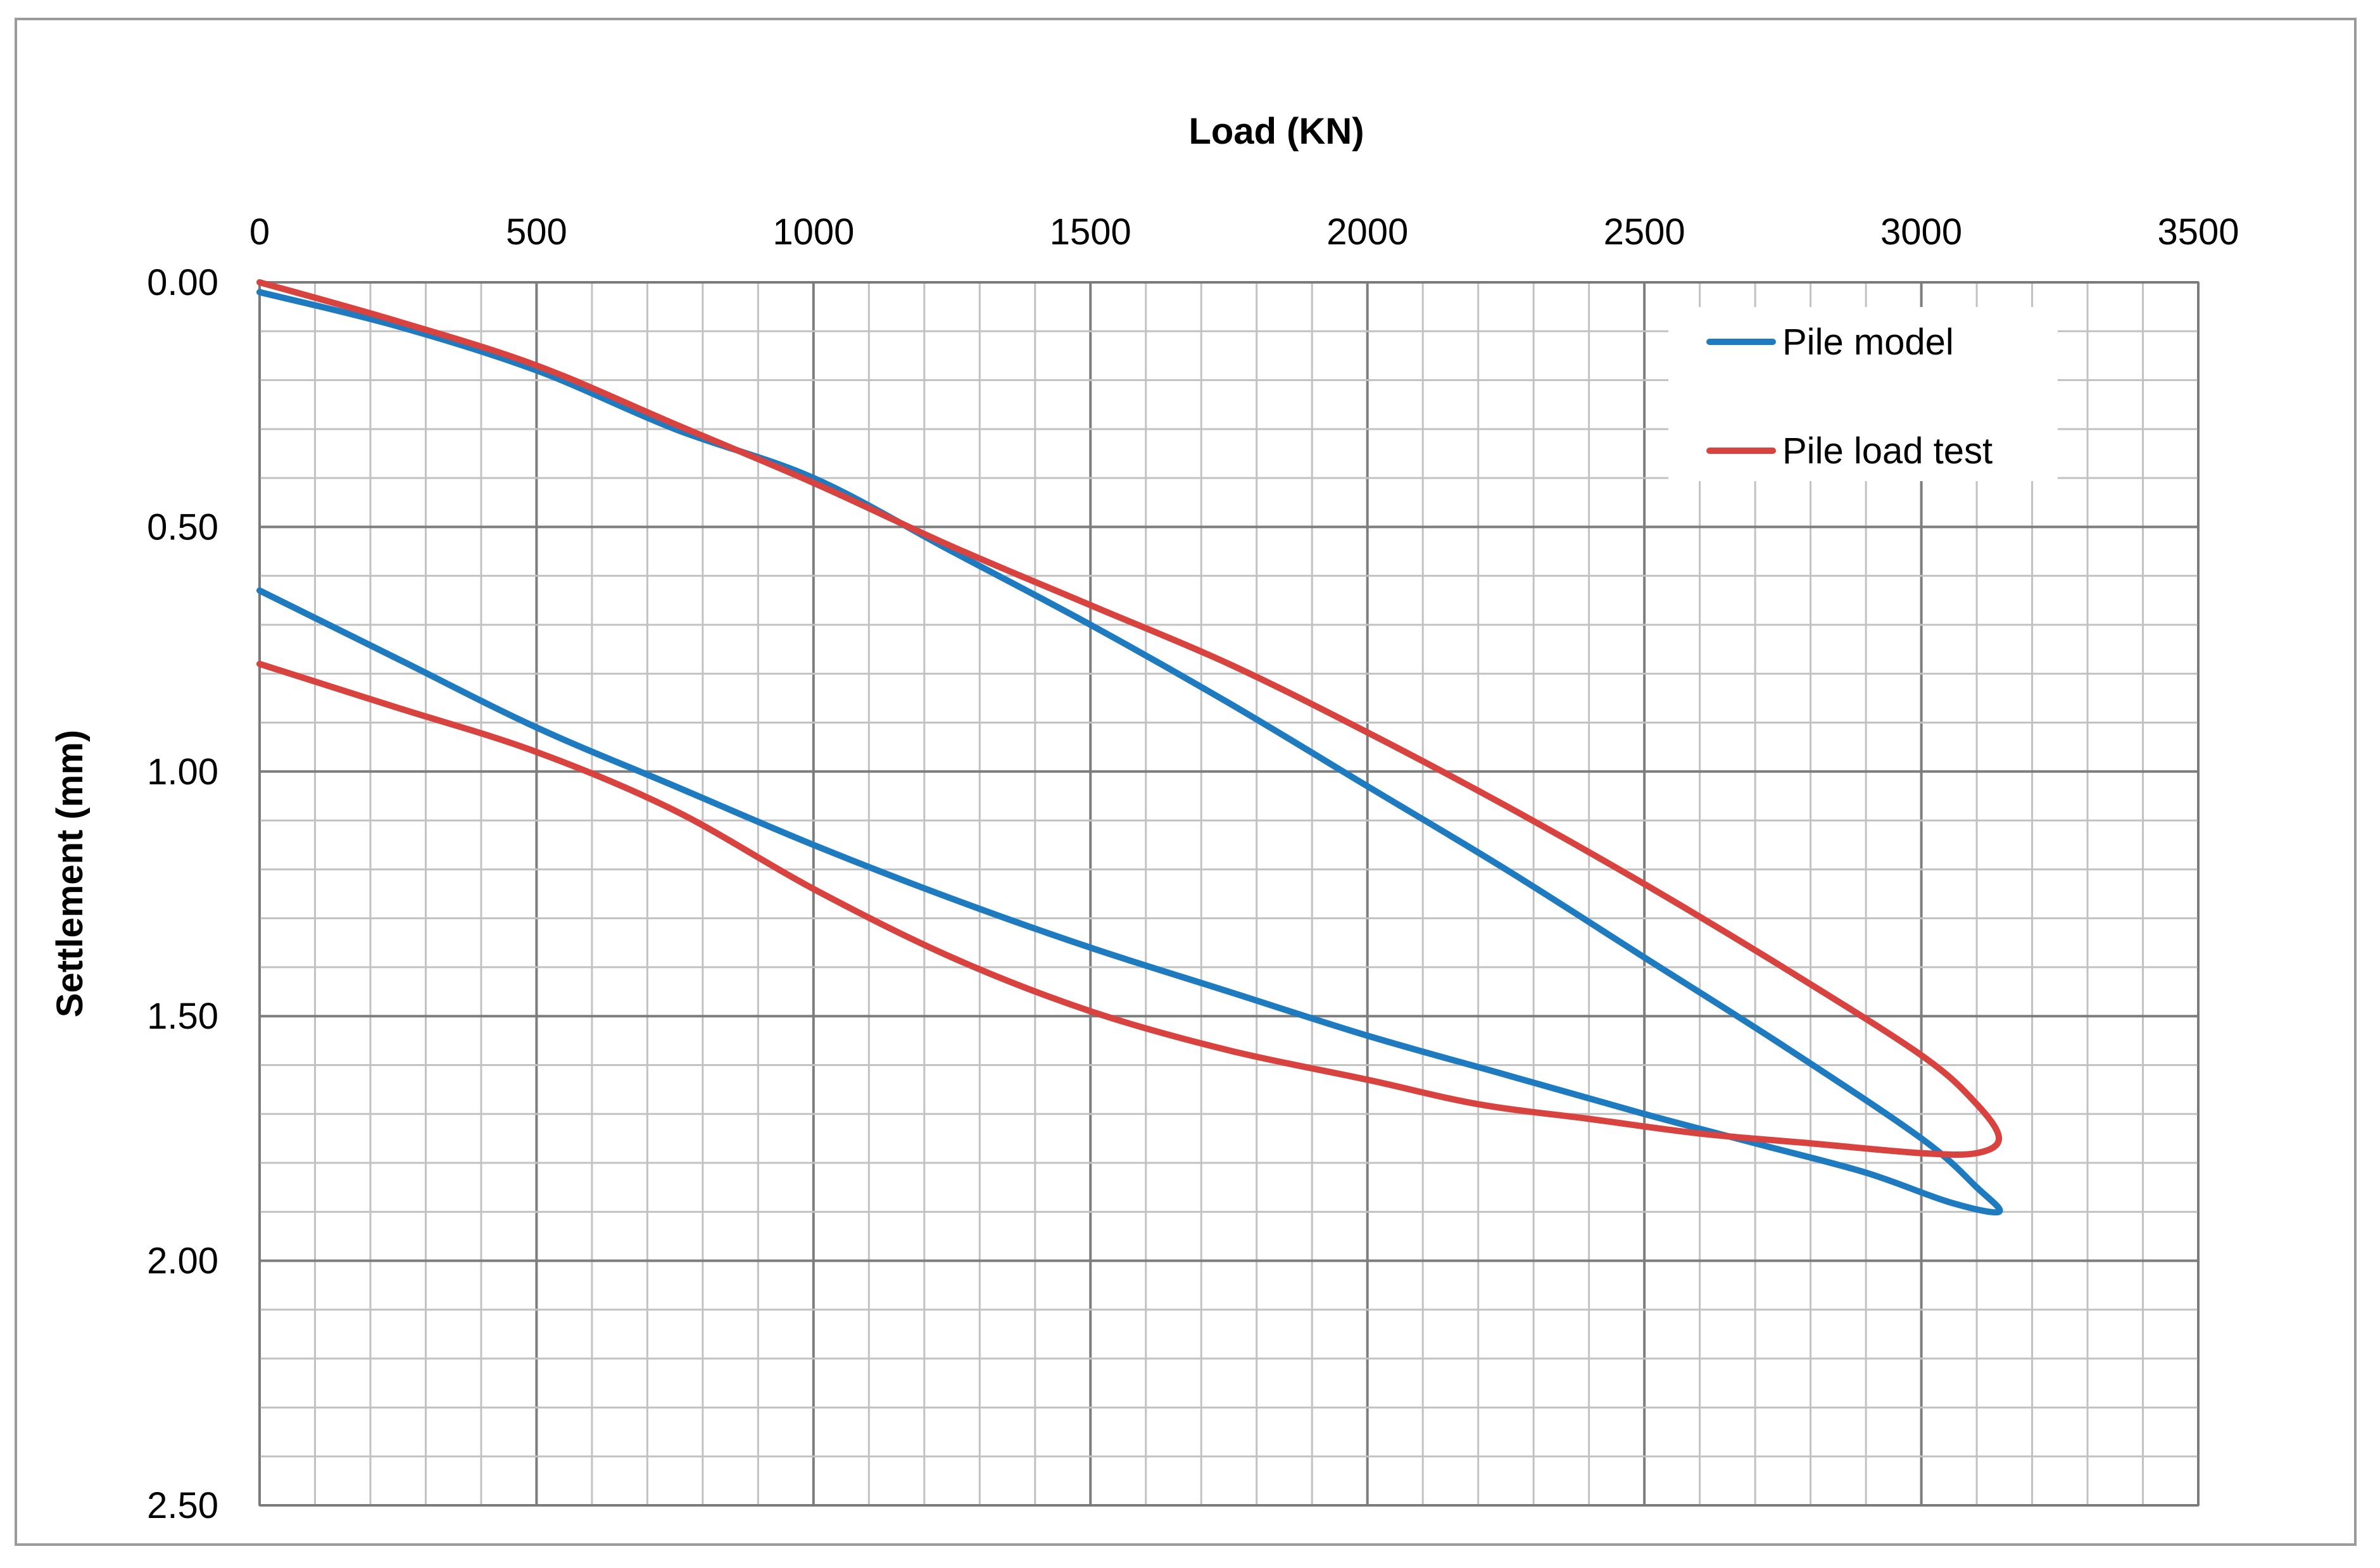  Describe the element at coordinates (1276, 131) in the screenshot. I see `x-axis-title: Load (KN)` at that location.